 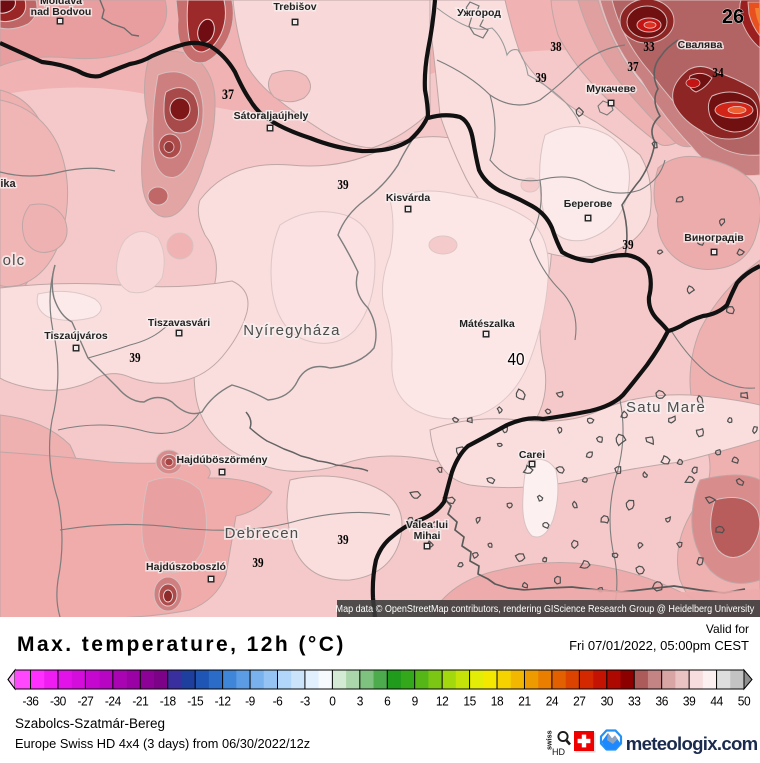 What do you see at coordinates (14, 260) in the screenshot?
I see `svg-text: olc` at bounding box center [14, 260].